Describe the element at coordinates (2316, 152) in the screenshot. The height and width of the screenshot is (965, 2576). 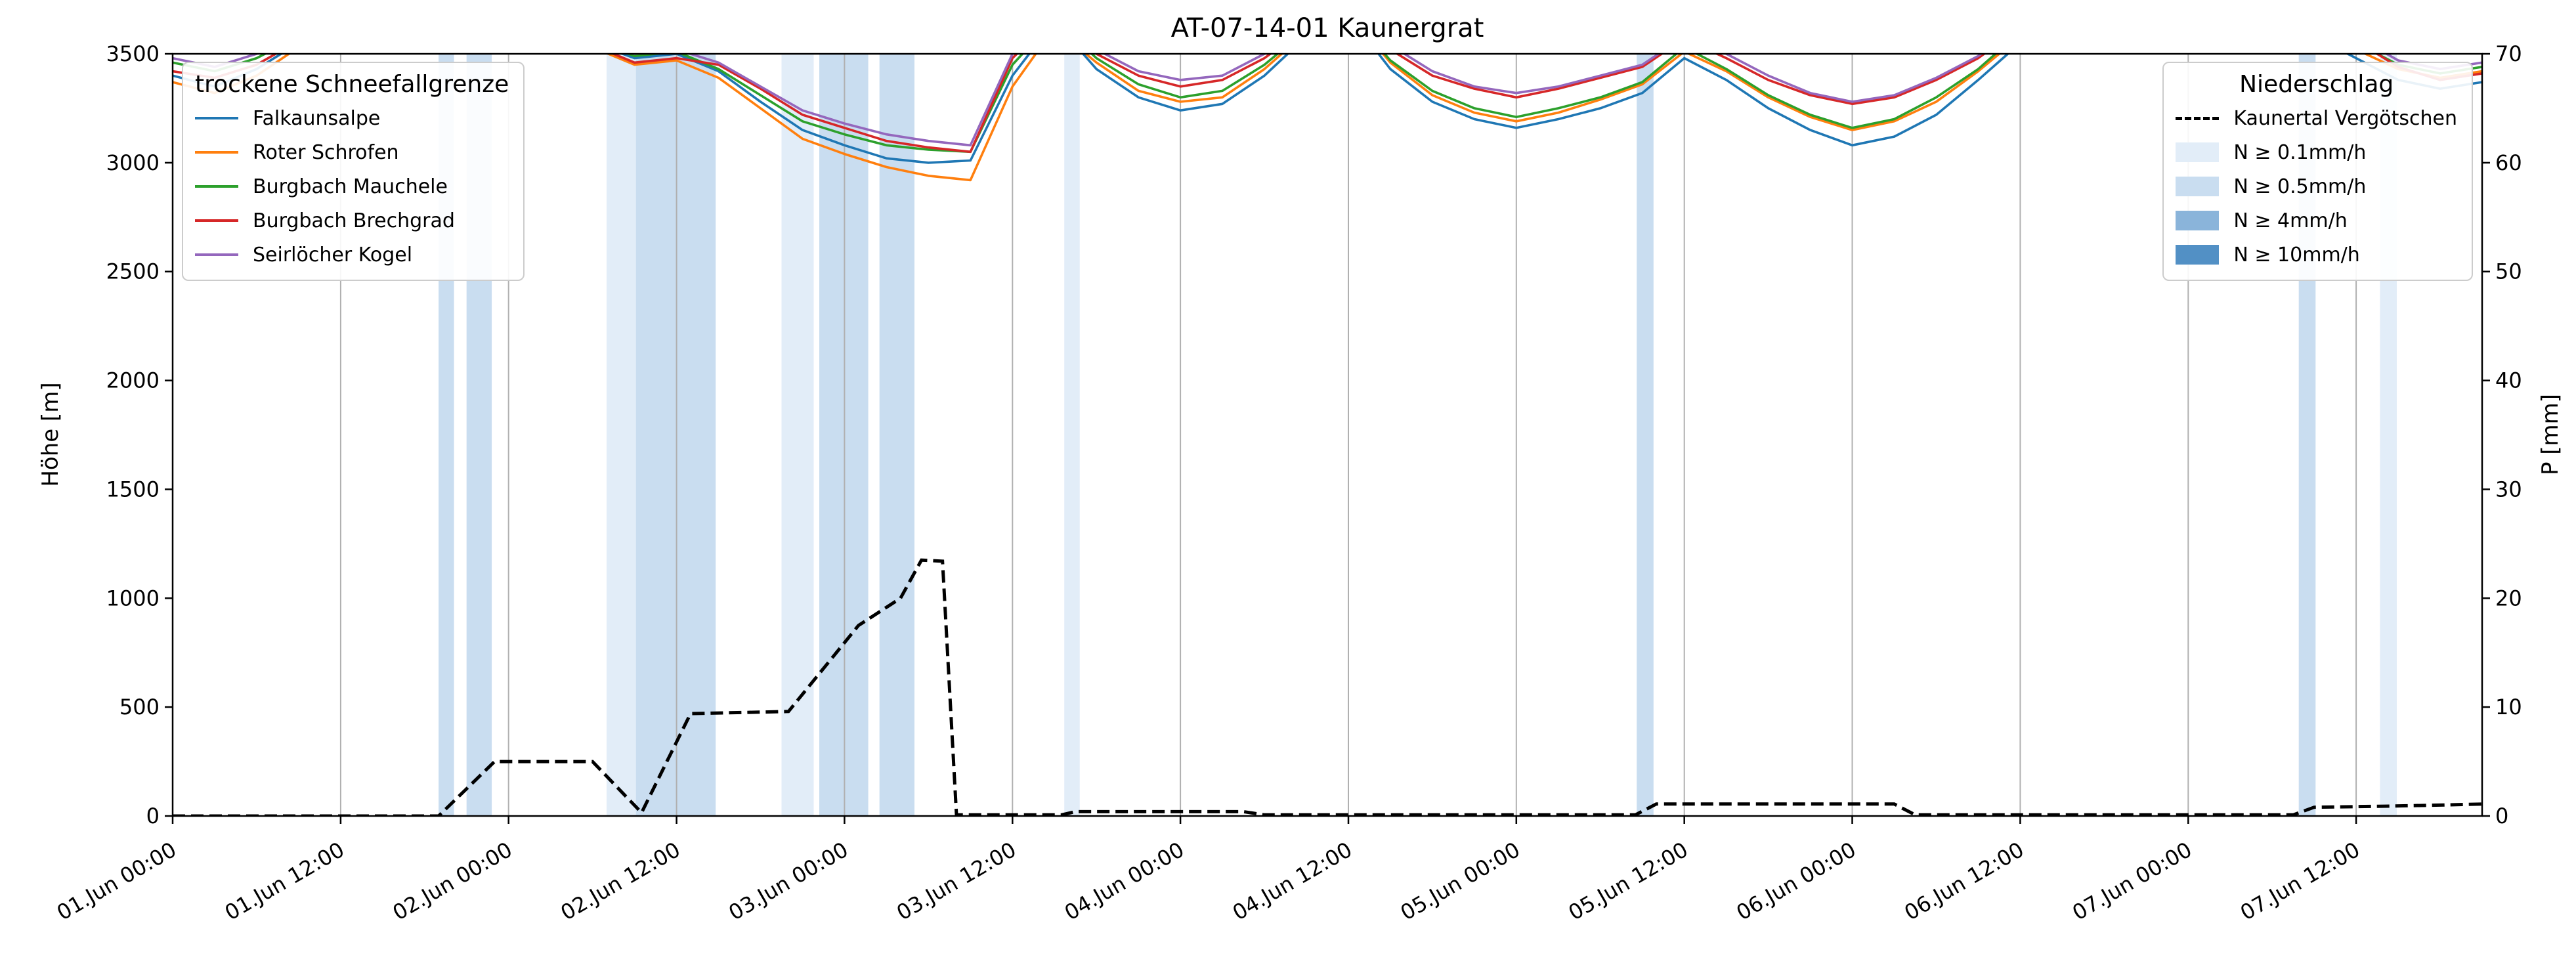
I see `legend-item-n-ge-0.1: N ≥ 0.1mm/h` at that location.